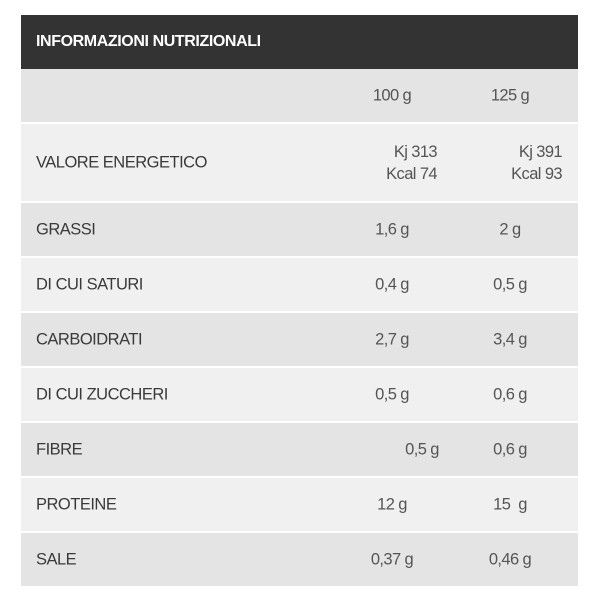  I want to click on value-125g: 3,4 g, so click(510, 339).